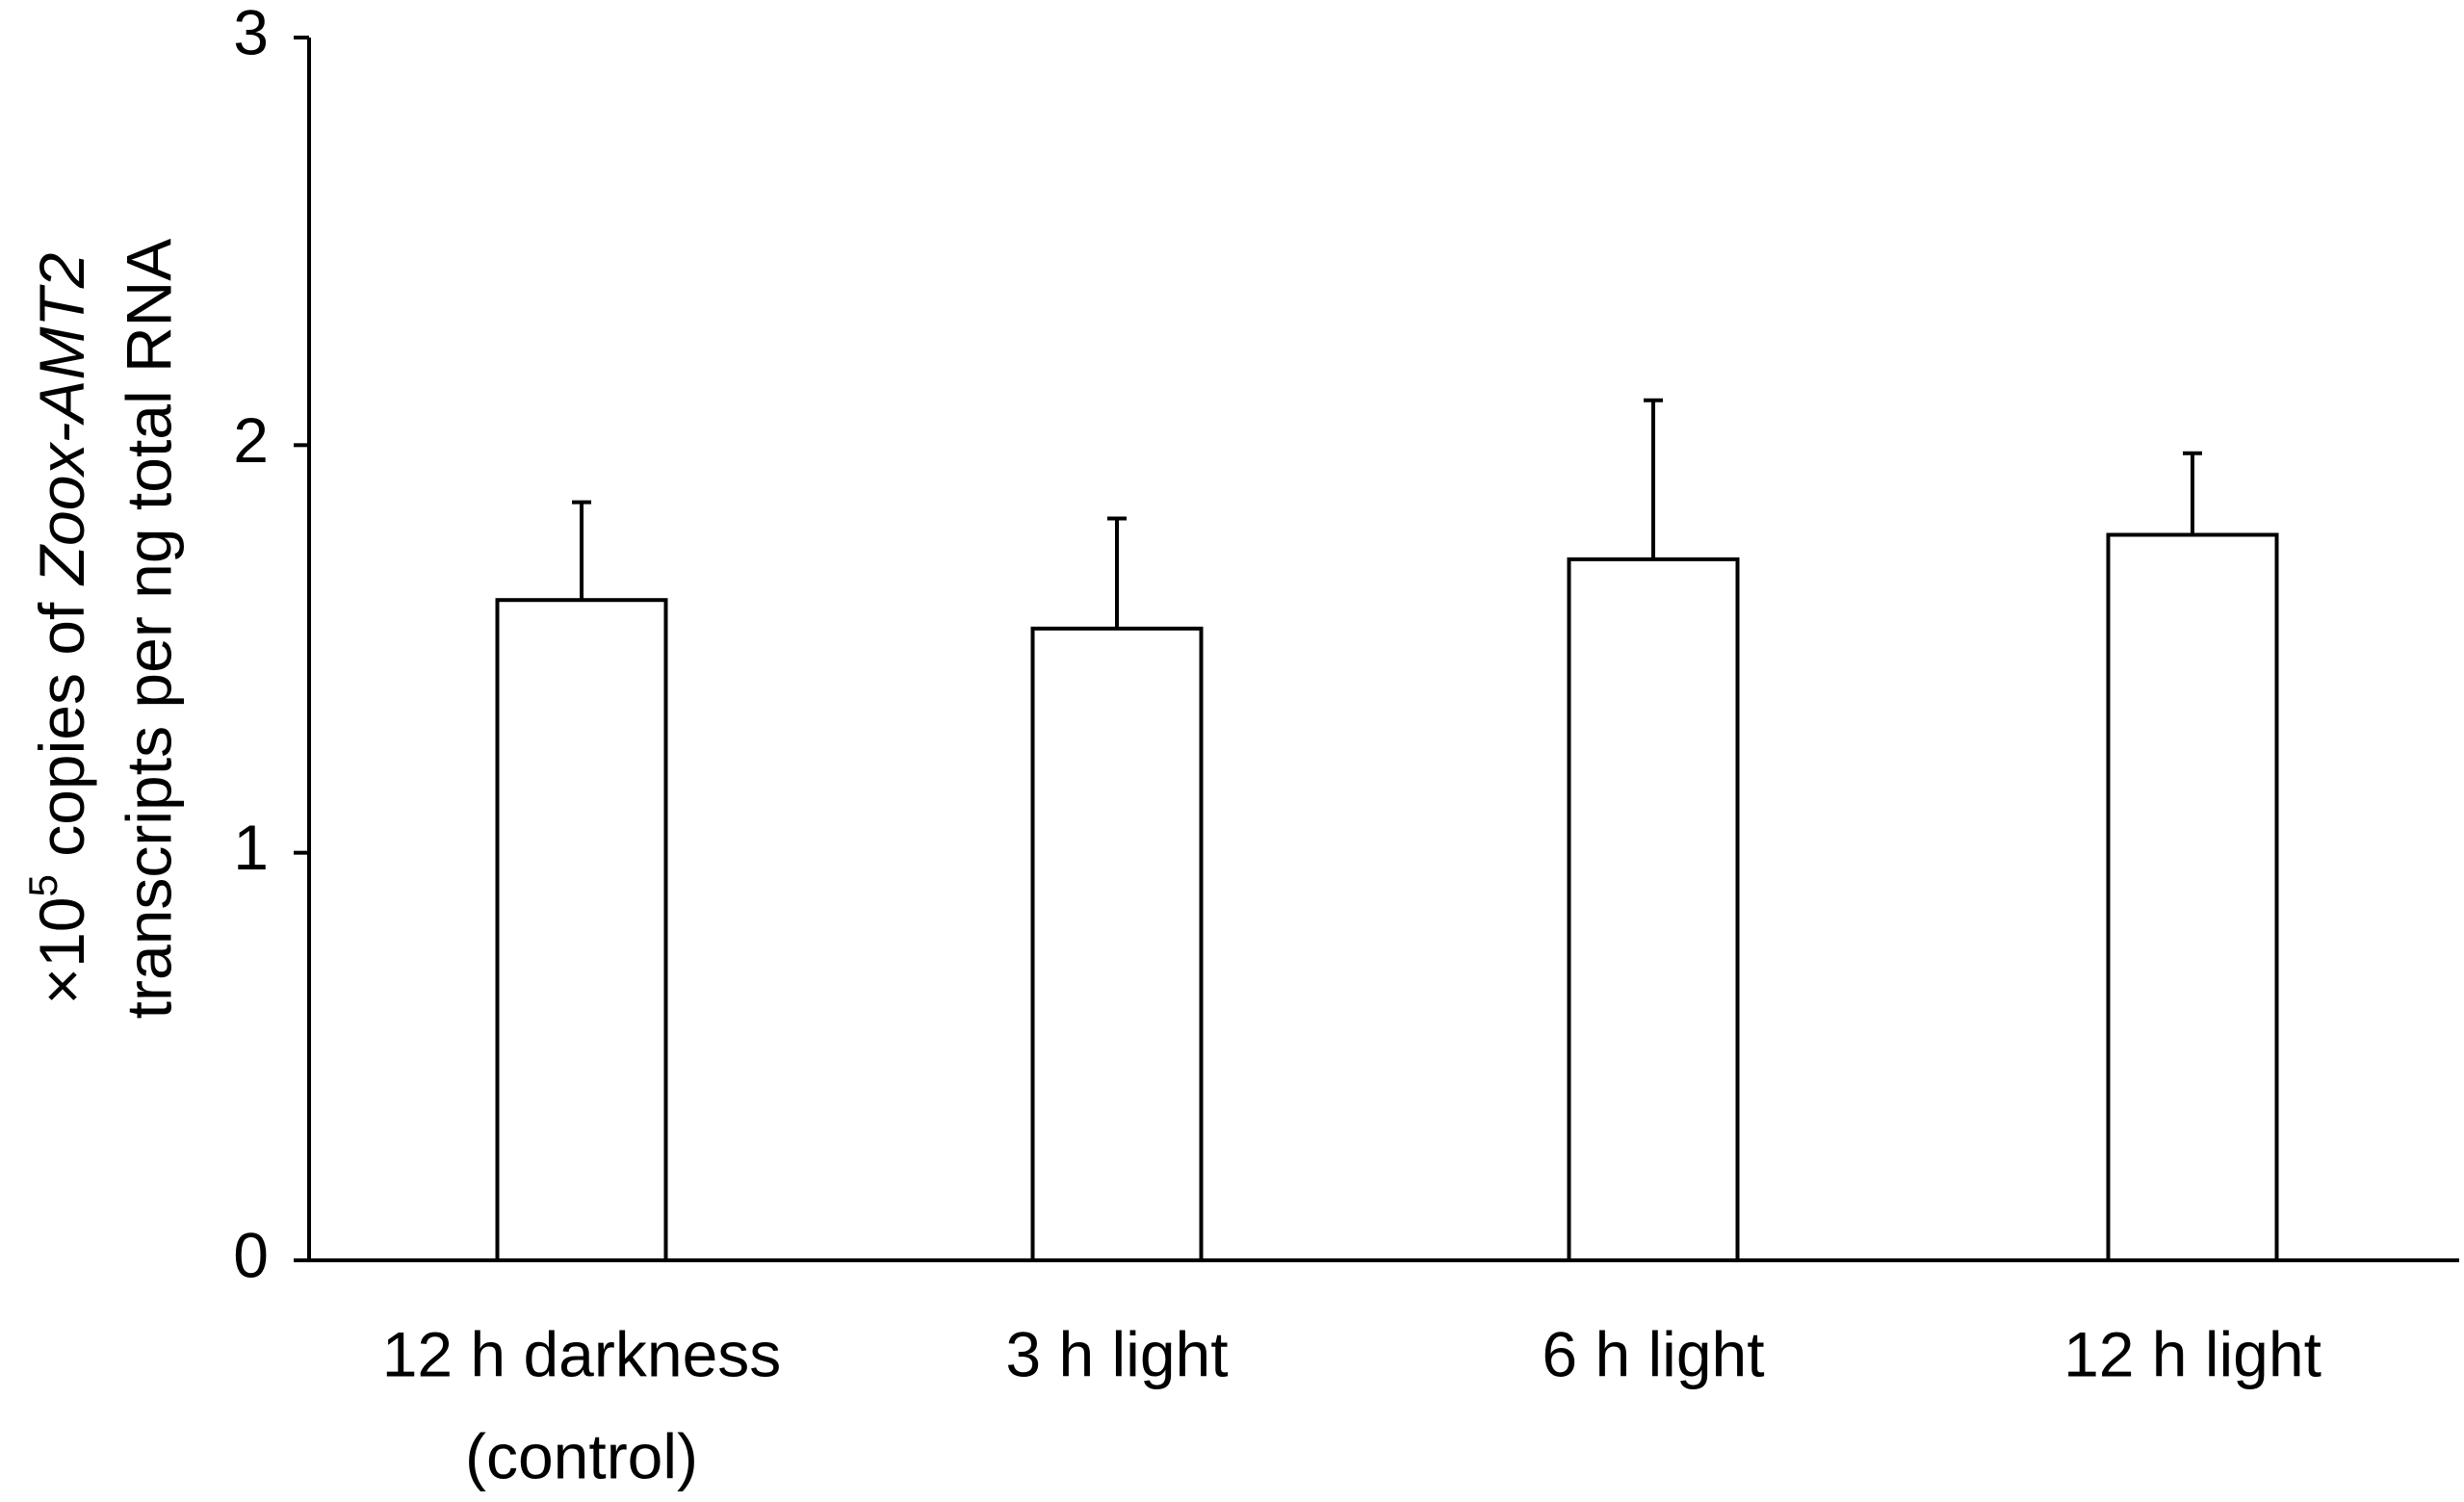 The width and height of the screenshot is (2464, 1502). I want to click on x-tick-label: 6 h light, so click(1653, 1353).